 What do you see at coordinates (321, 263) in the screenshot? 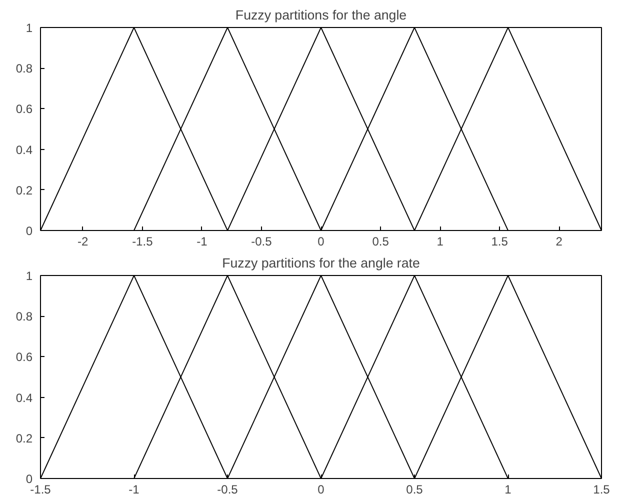
I see `chart-title: Fuzzy partitions for the angle rate` at bounding box center [321, 263].